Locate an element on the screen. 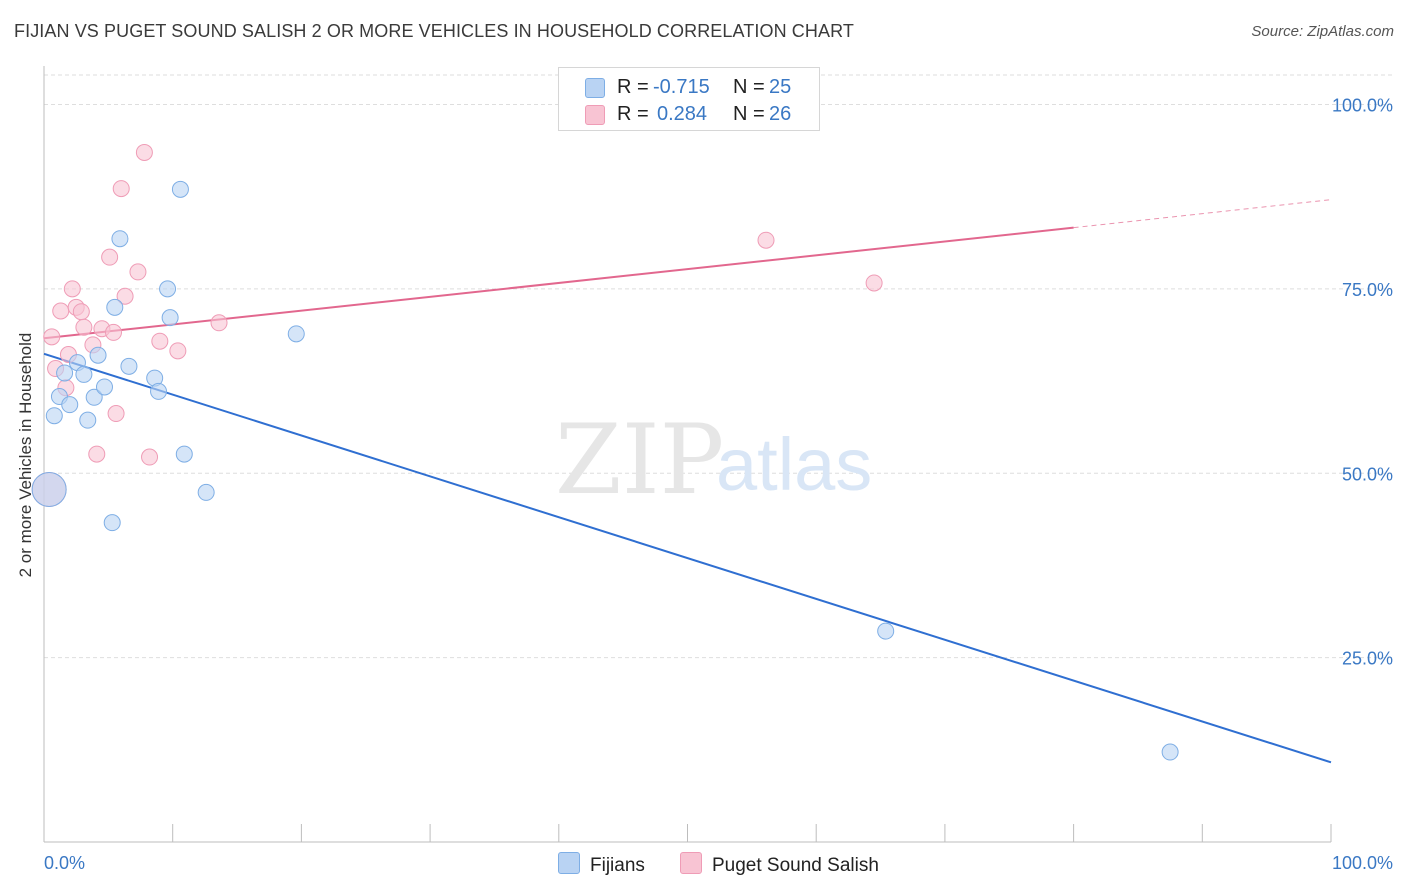 This screenshot has height=892, width=1406. correlation-legend: R = -0.715 N = 25 R = 0.284 N = 26 is located at coordinates (689, 99).